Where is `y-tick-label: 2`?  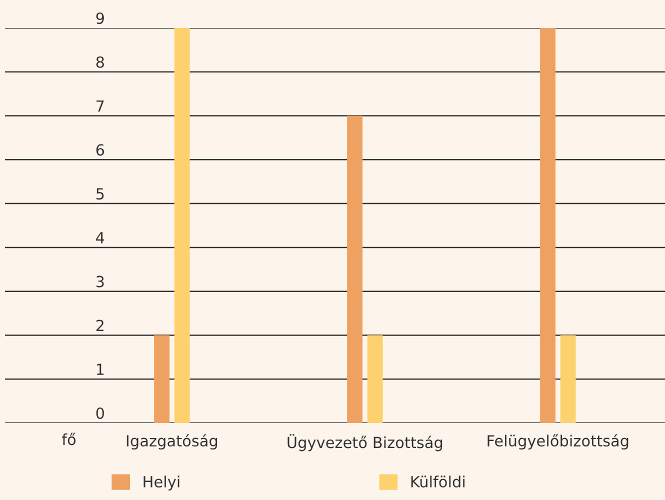
y-tick-label: 2 is located at coordinates (100, 326).